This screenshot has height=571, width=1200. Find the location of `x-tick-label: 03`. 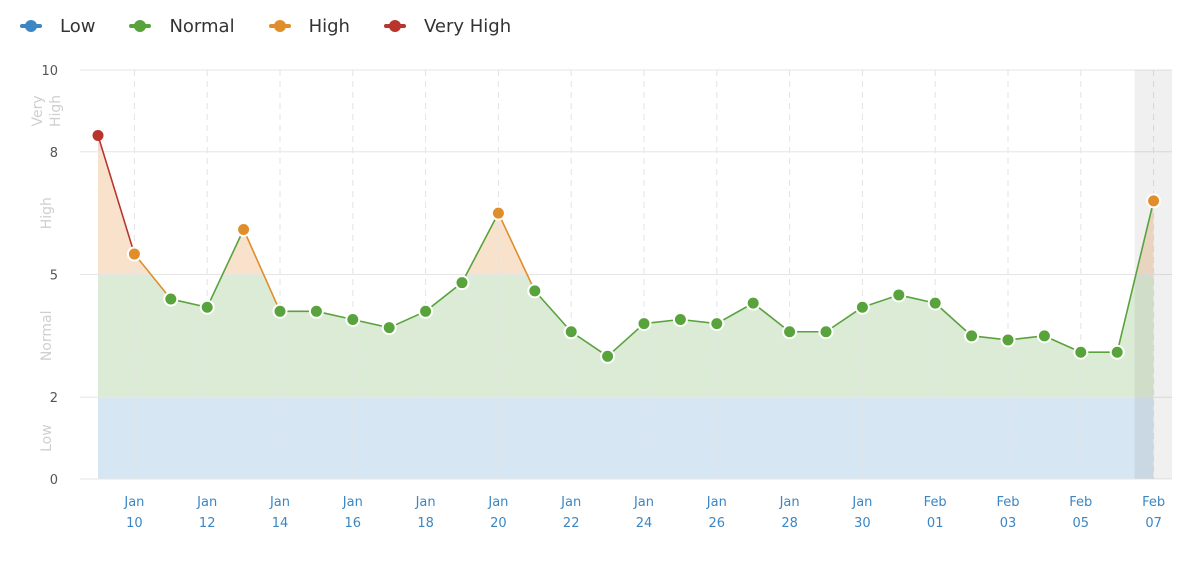

x-tick-label: 03 is located at coordinates (1008, 523).